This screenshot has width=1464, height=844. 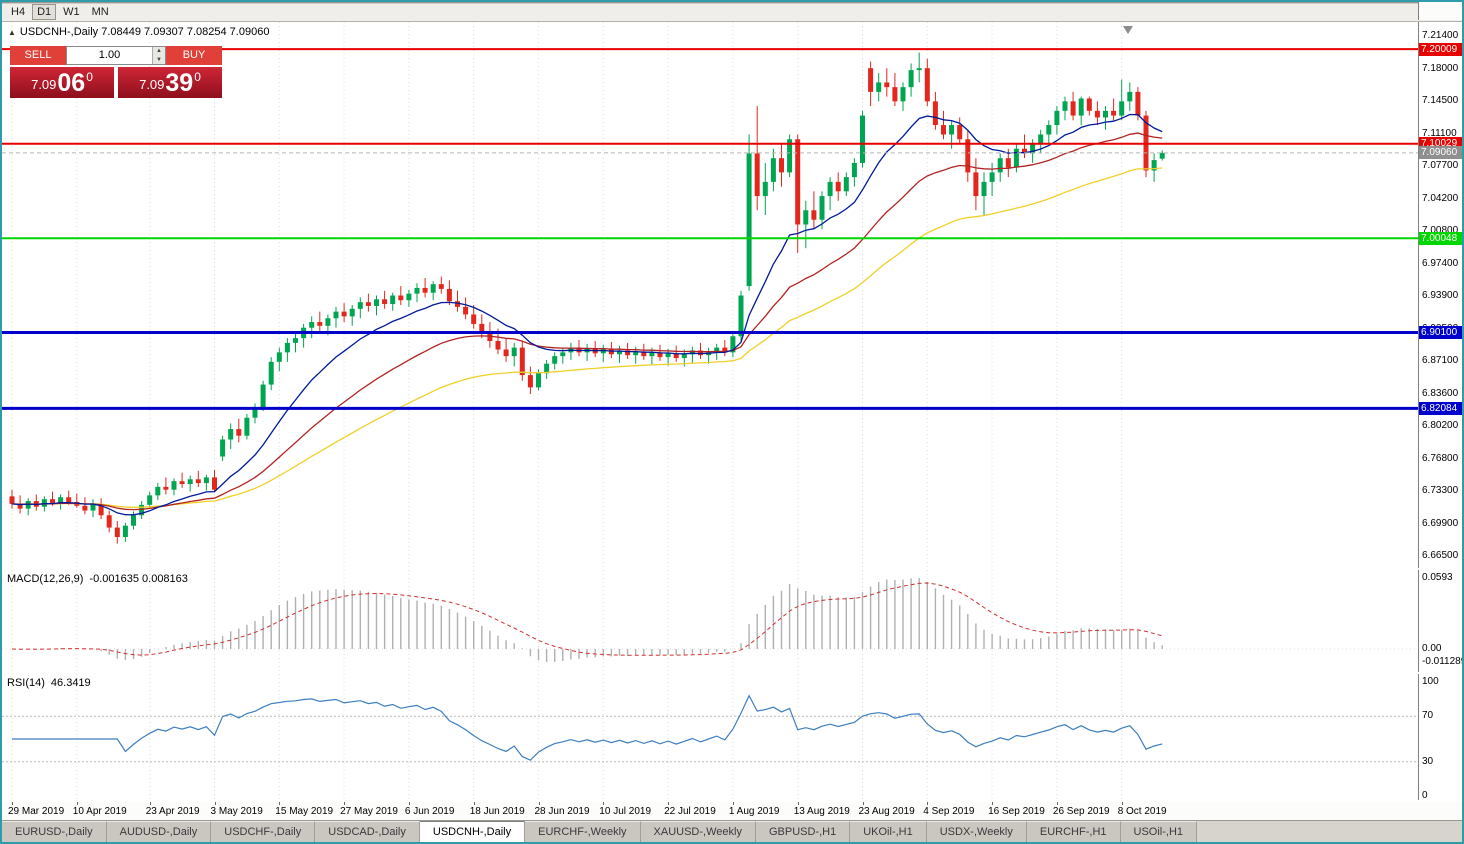 I want to click on date-label: 15 May 2019, so click(x=304, y=811).